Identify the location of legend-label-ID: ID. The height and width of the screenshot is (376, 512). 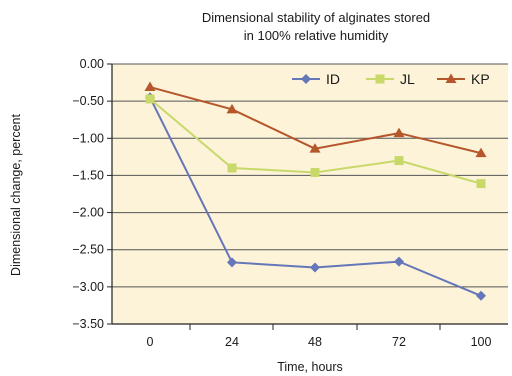
(333, 79).